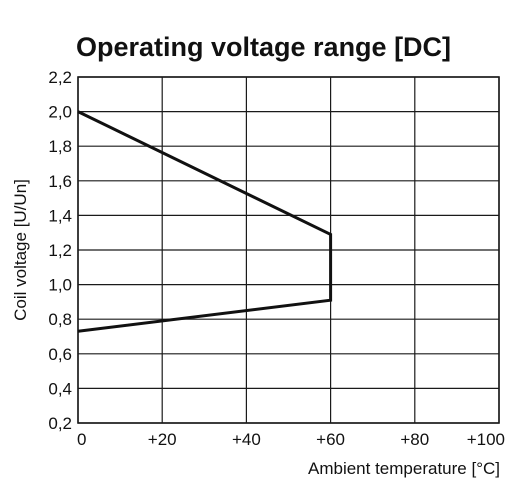 The image size is (511, 491). I want to click on y-tick-label: 1,8, so click(60, 146).